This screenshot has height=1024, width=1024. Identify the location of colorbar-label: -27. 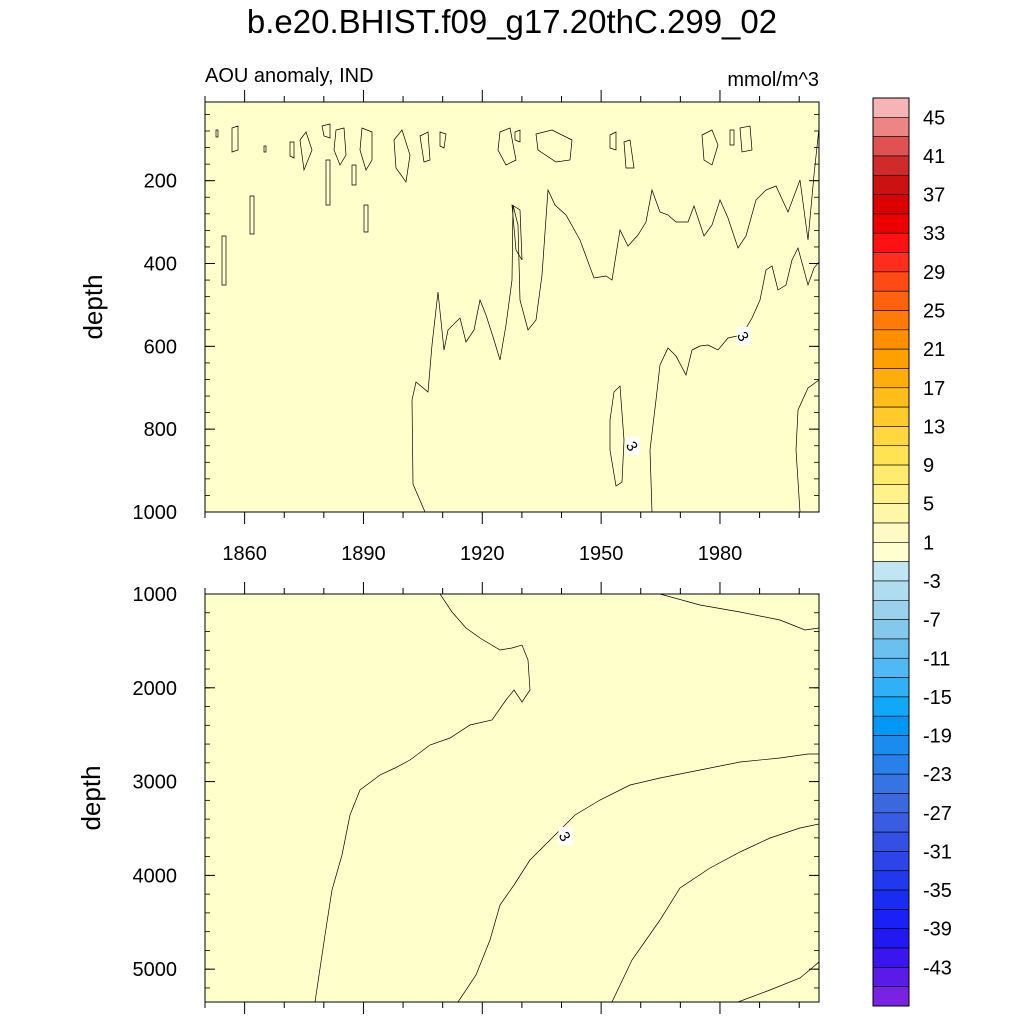
(937, 814).